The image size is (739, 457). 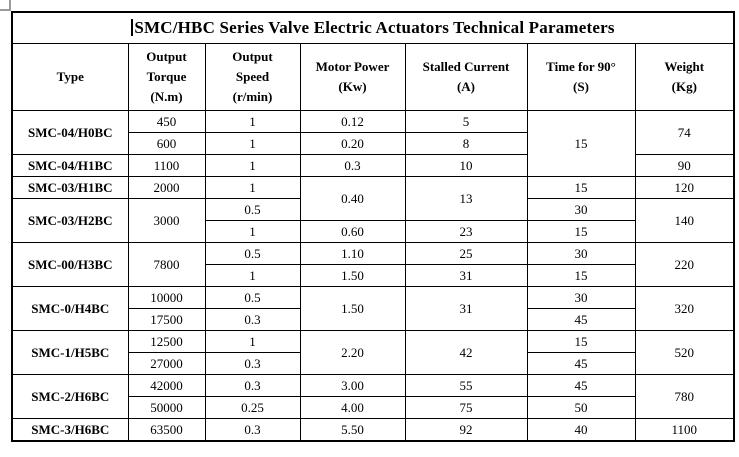 What do you see at coordinates (352, 77) in the screenshot?
I see `header-motor-power: Motor Power (Kw)` at bounding box center [352, 77].